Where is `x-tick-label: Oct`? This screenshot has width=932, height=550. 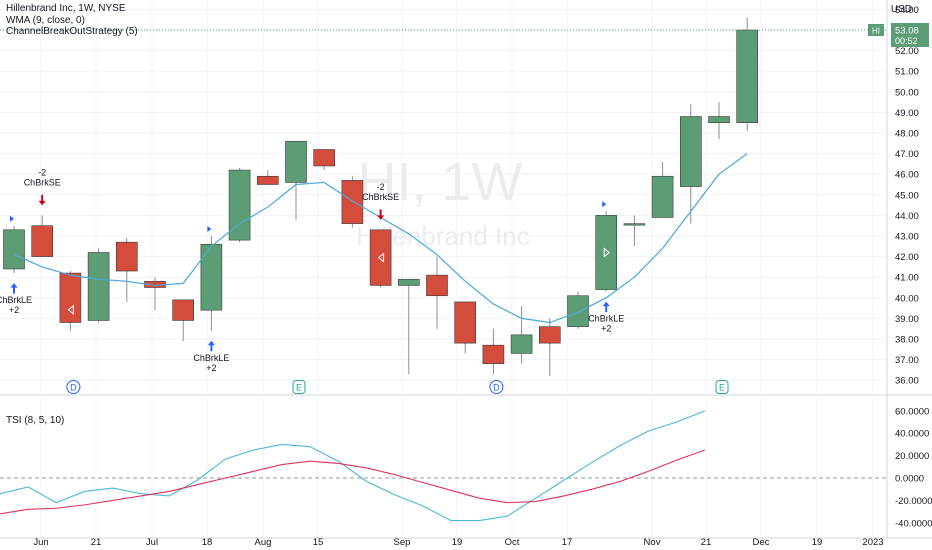 x-tick-label: Oct is located at coordinates (512, 542).